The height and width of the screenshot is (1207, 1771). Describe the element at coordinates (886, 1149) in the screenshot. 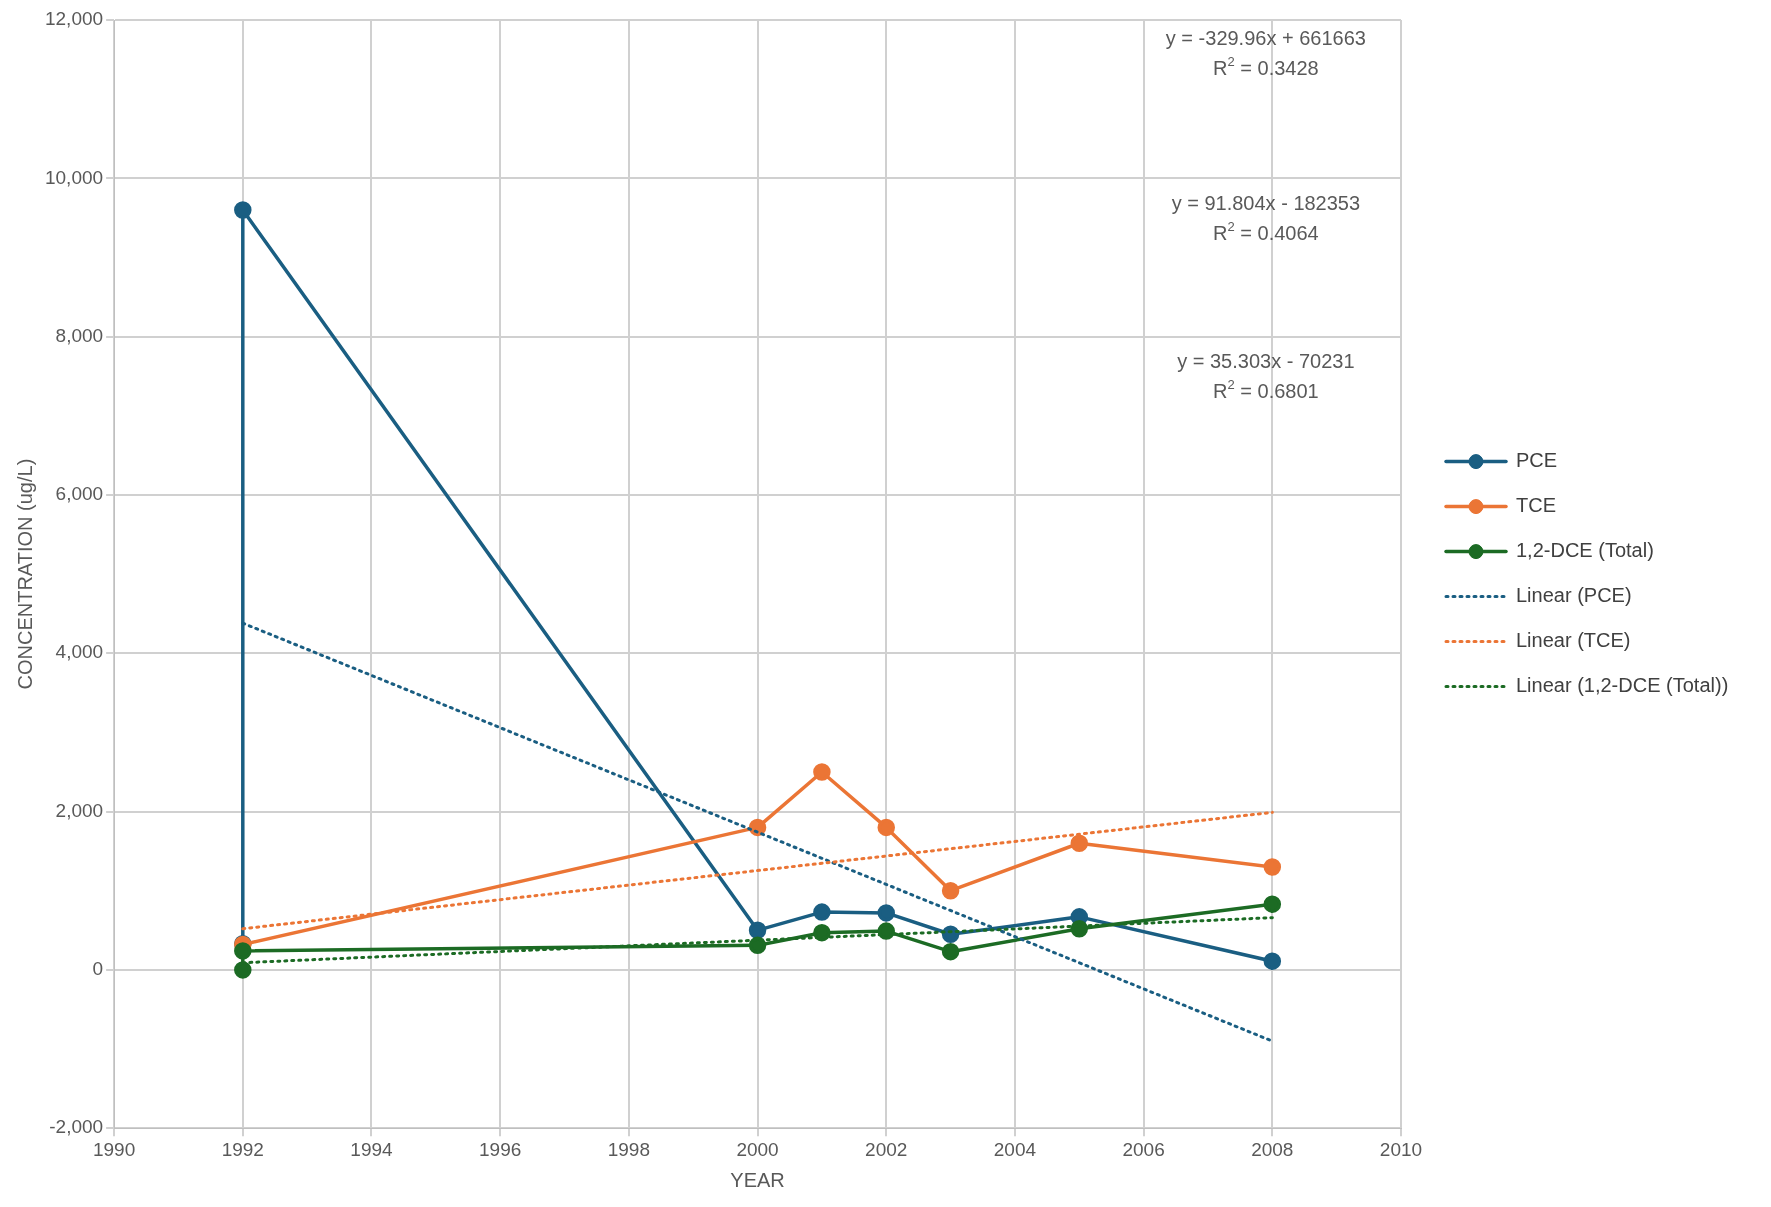

I see `x-tick-label: 2002` at that location.